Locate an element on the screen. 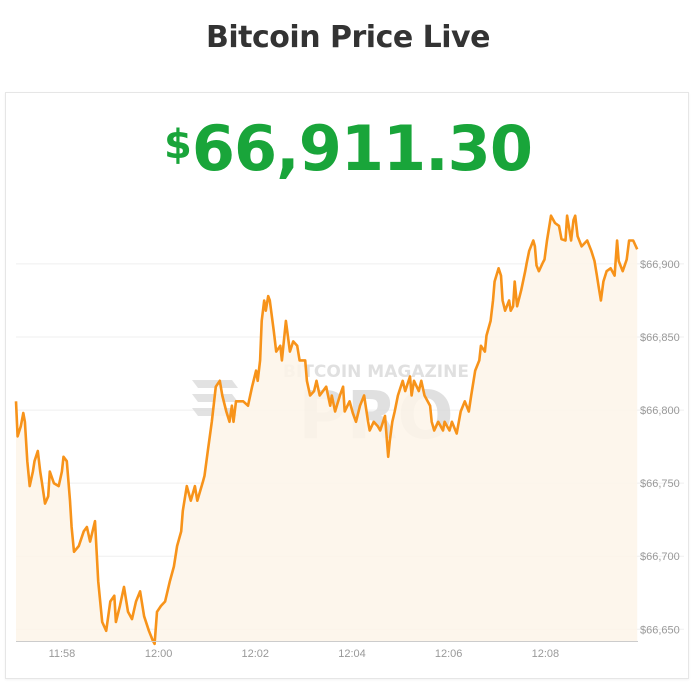 The width and height of the screenshot is (696, 685). y-tick-label: $66,650 is located at coordinates (660, 630).